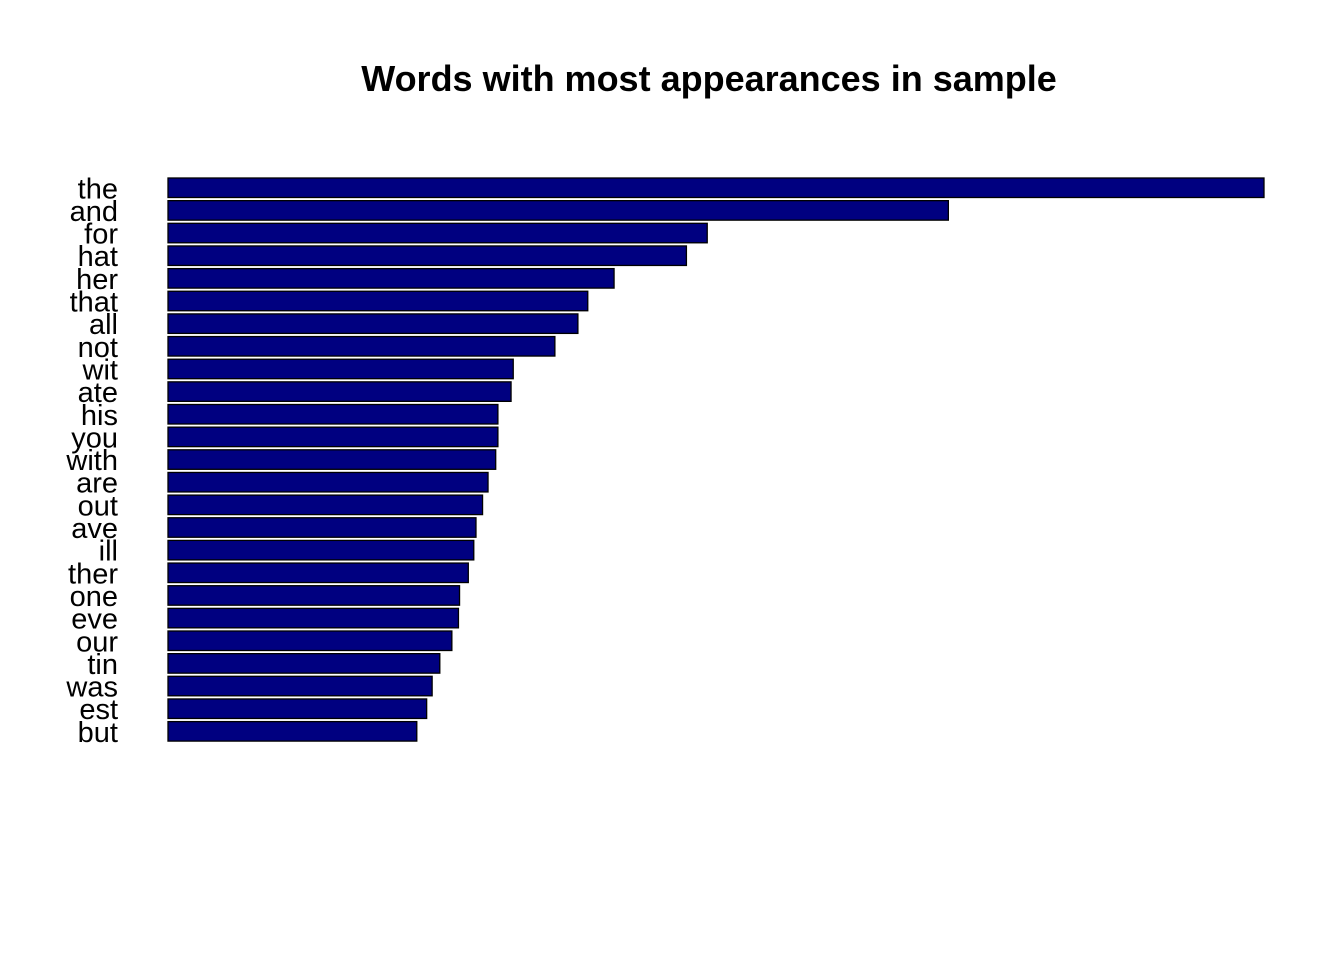 The height and width of the screenshot is (960, 1344). I want to click on bar-that, so click(378, 301).